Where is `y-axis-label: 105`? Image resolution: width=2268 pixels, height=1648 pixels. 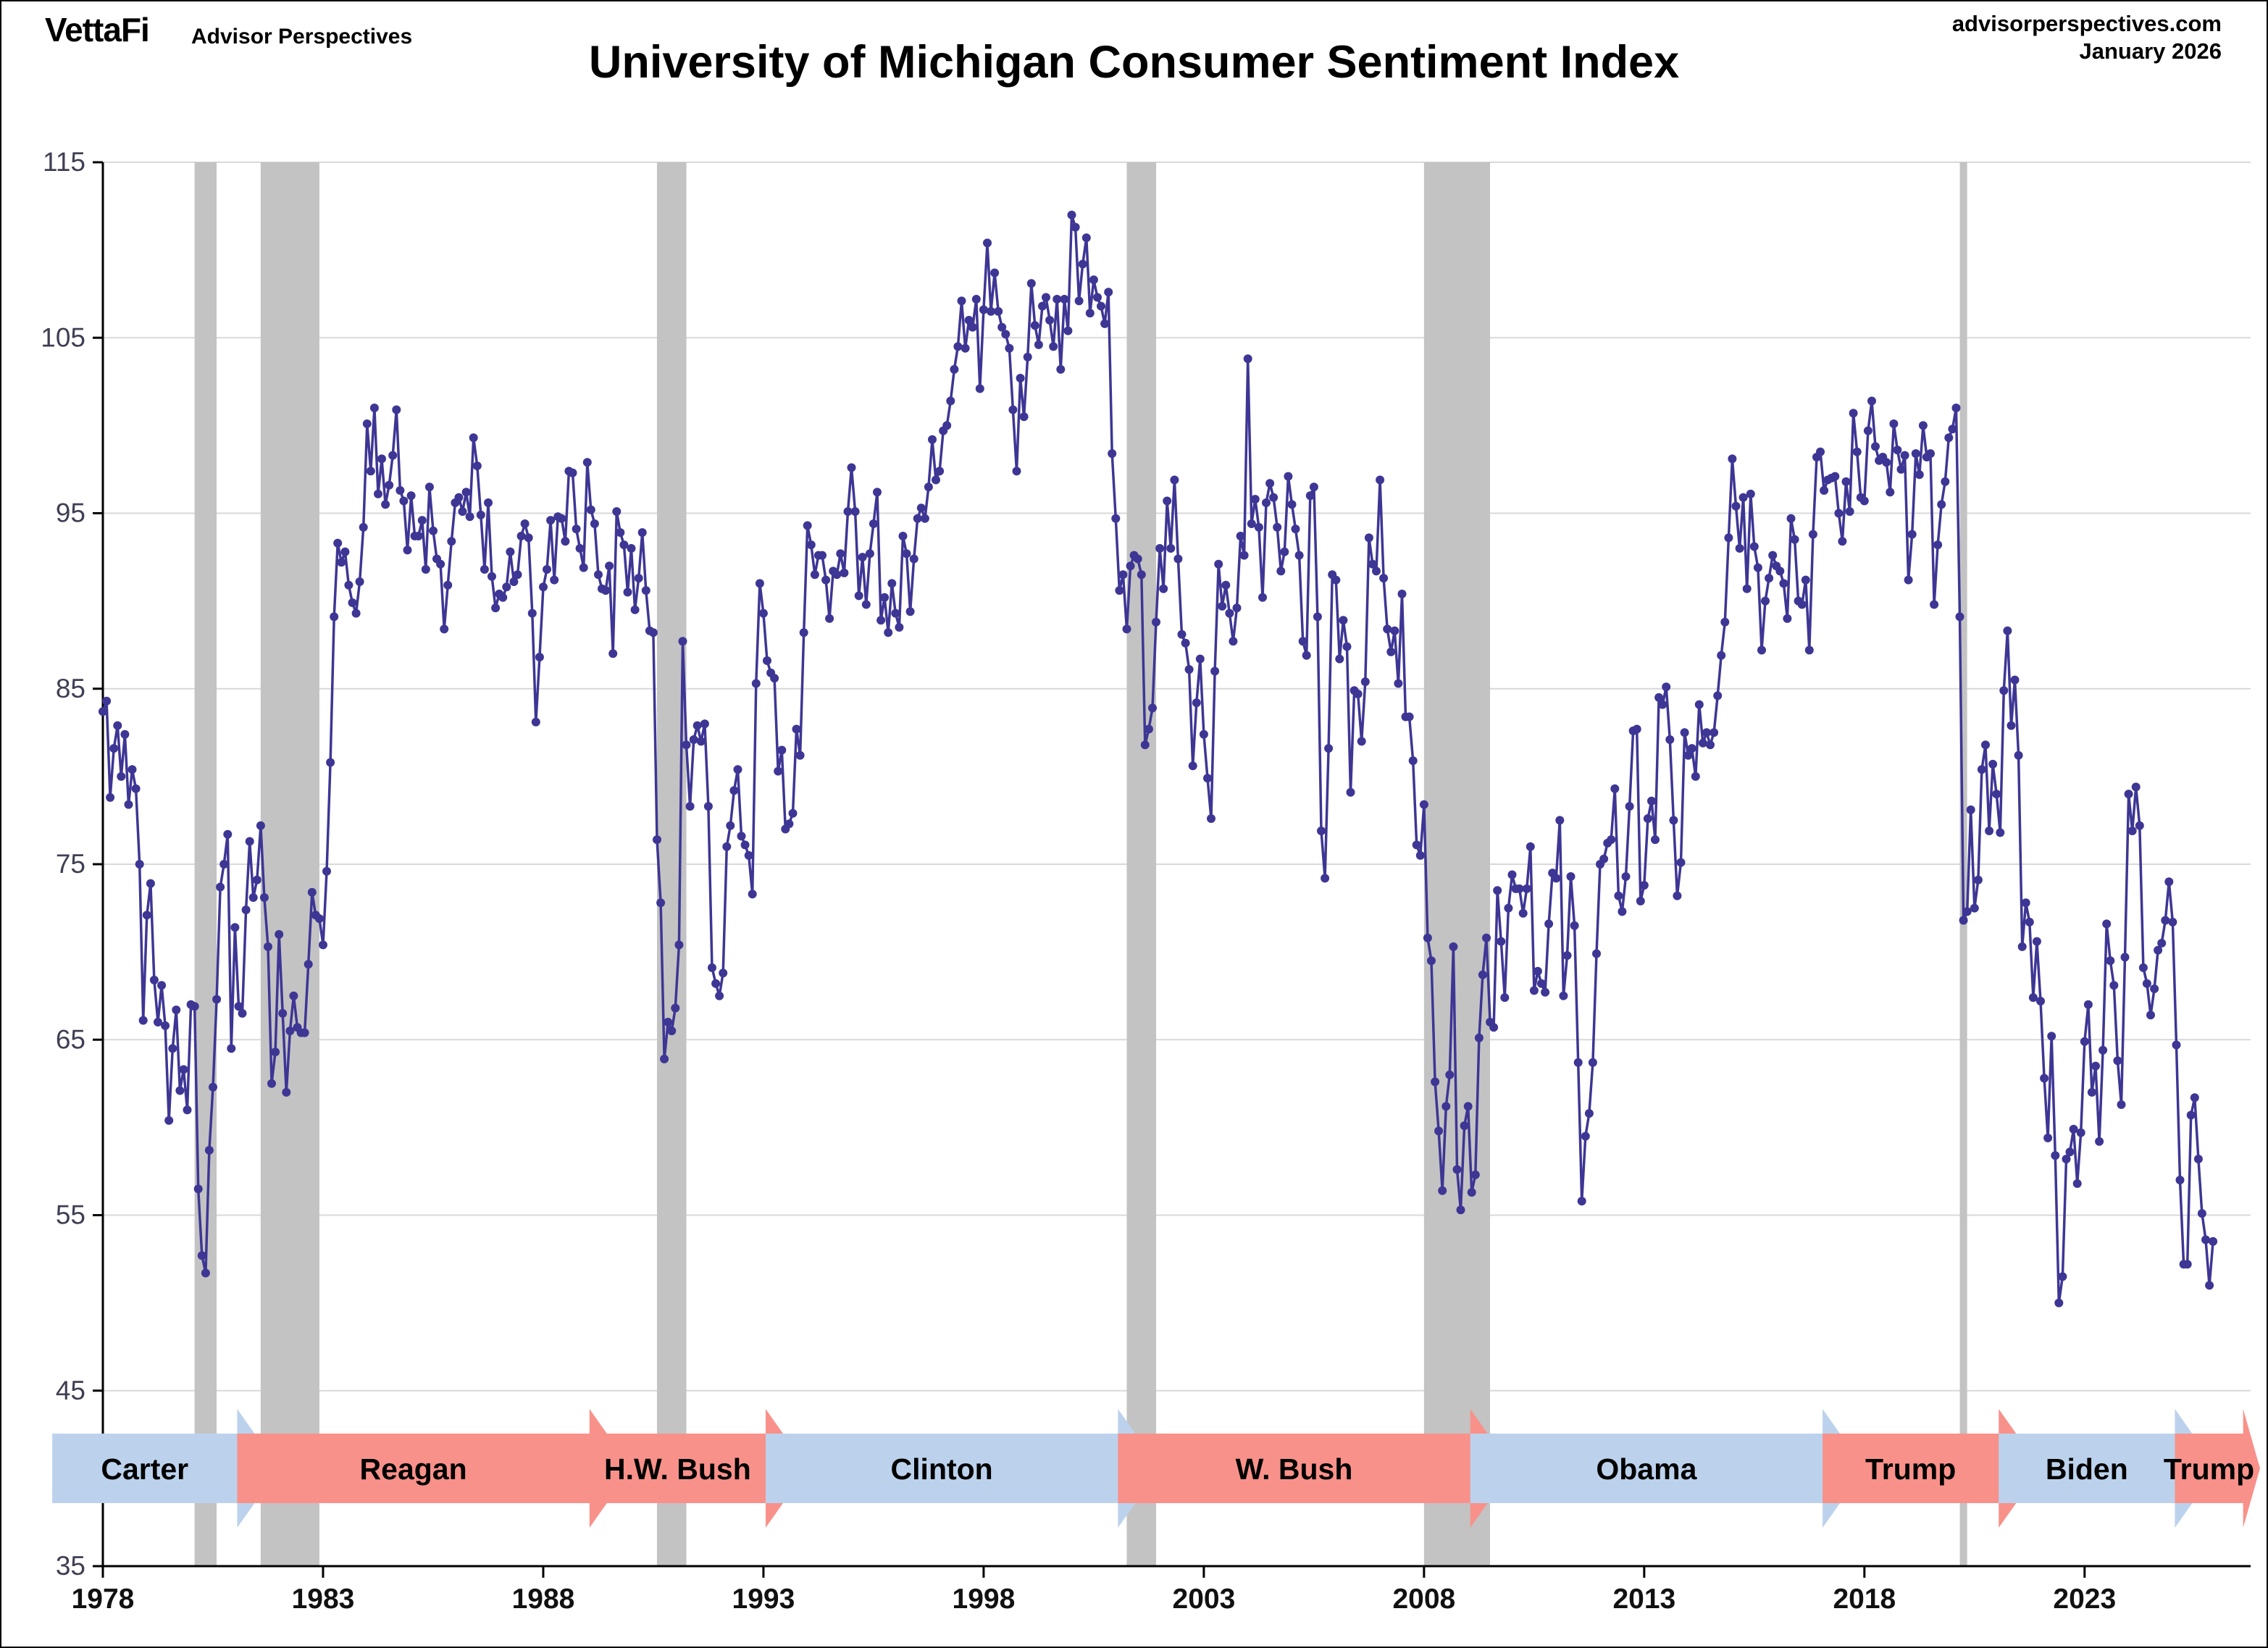 y-axis-label: 105 is located at coordinates (63, 337).